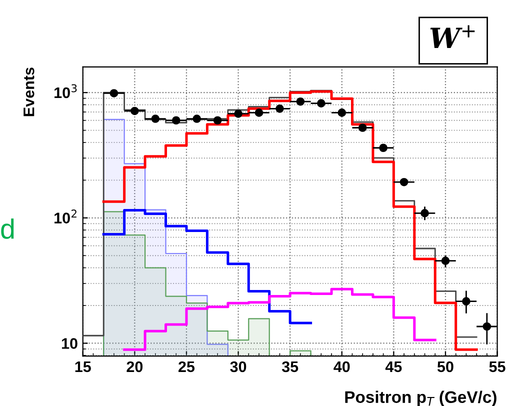 The width and height of the screenshot is (518, 406). Describe the element at coordinates (65, 91) in the screenshot. I see `y-tick-label: 10$^{3}$` at that location.